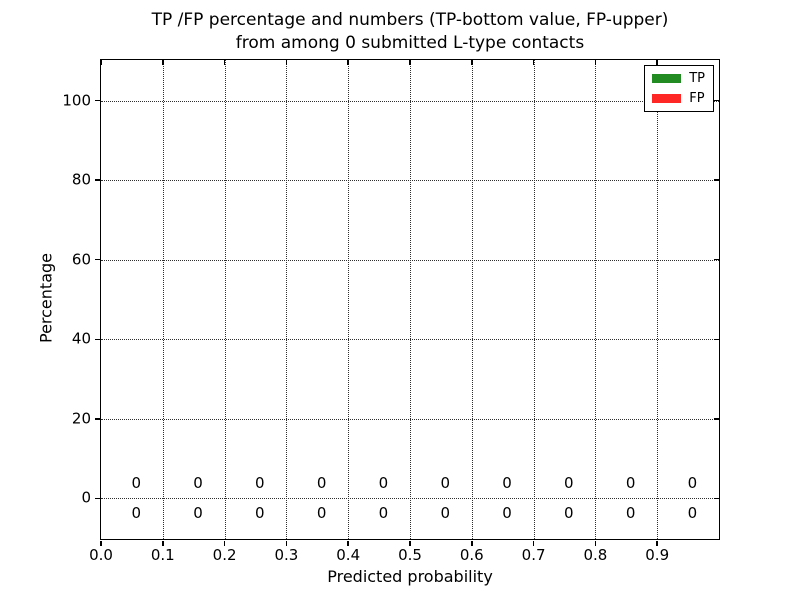 The height and width of the screenshot is (600, 800). What do you see at coordinates (162, 555) in the screenshot?
I see `x-tick-label: 0.1` at bounding box center [162, 555].